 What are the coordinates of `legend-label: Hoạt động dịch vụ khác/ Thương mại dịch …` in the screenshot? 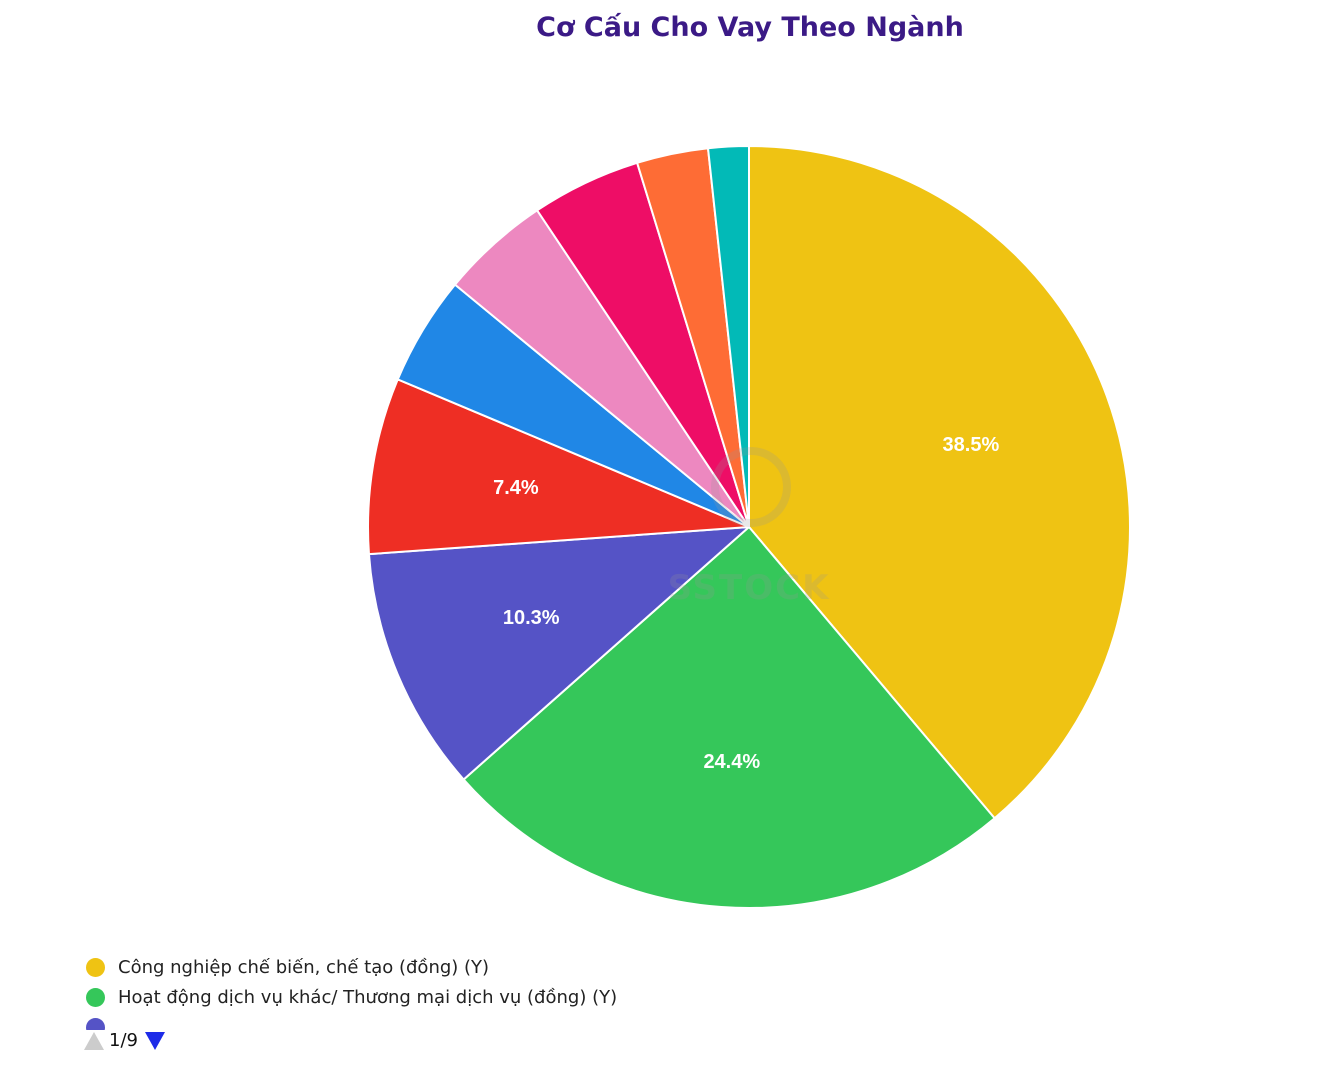 It's located at (368, 997).